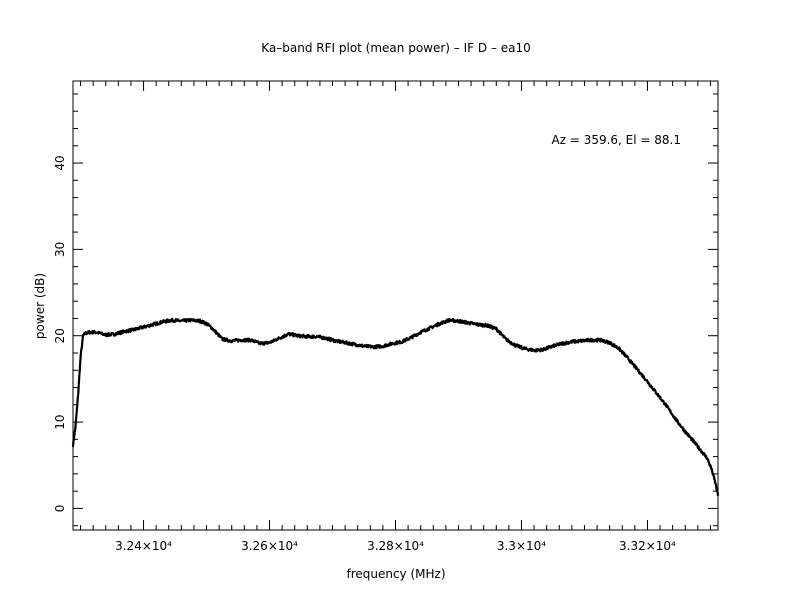 The width and height of the screenshot is (792, 612). I want to click on y-axis-label: power (dB), so click(40, 306).